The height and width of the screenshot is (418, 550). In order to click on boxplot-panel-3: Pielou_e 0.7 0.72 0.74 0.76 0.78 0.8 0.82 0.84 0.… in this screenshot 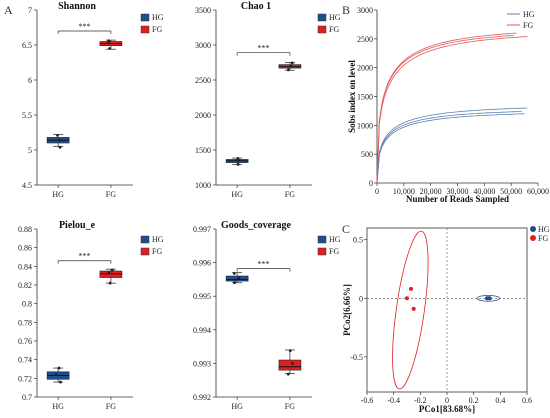, I will do `click(91, 315)`.